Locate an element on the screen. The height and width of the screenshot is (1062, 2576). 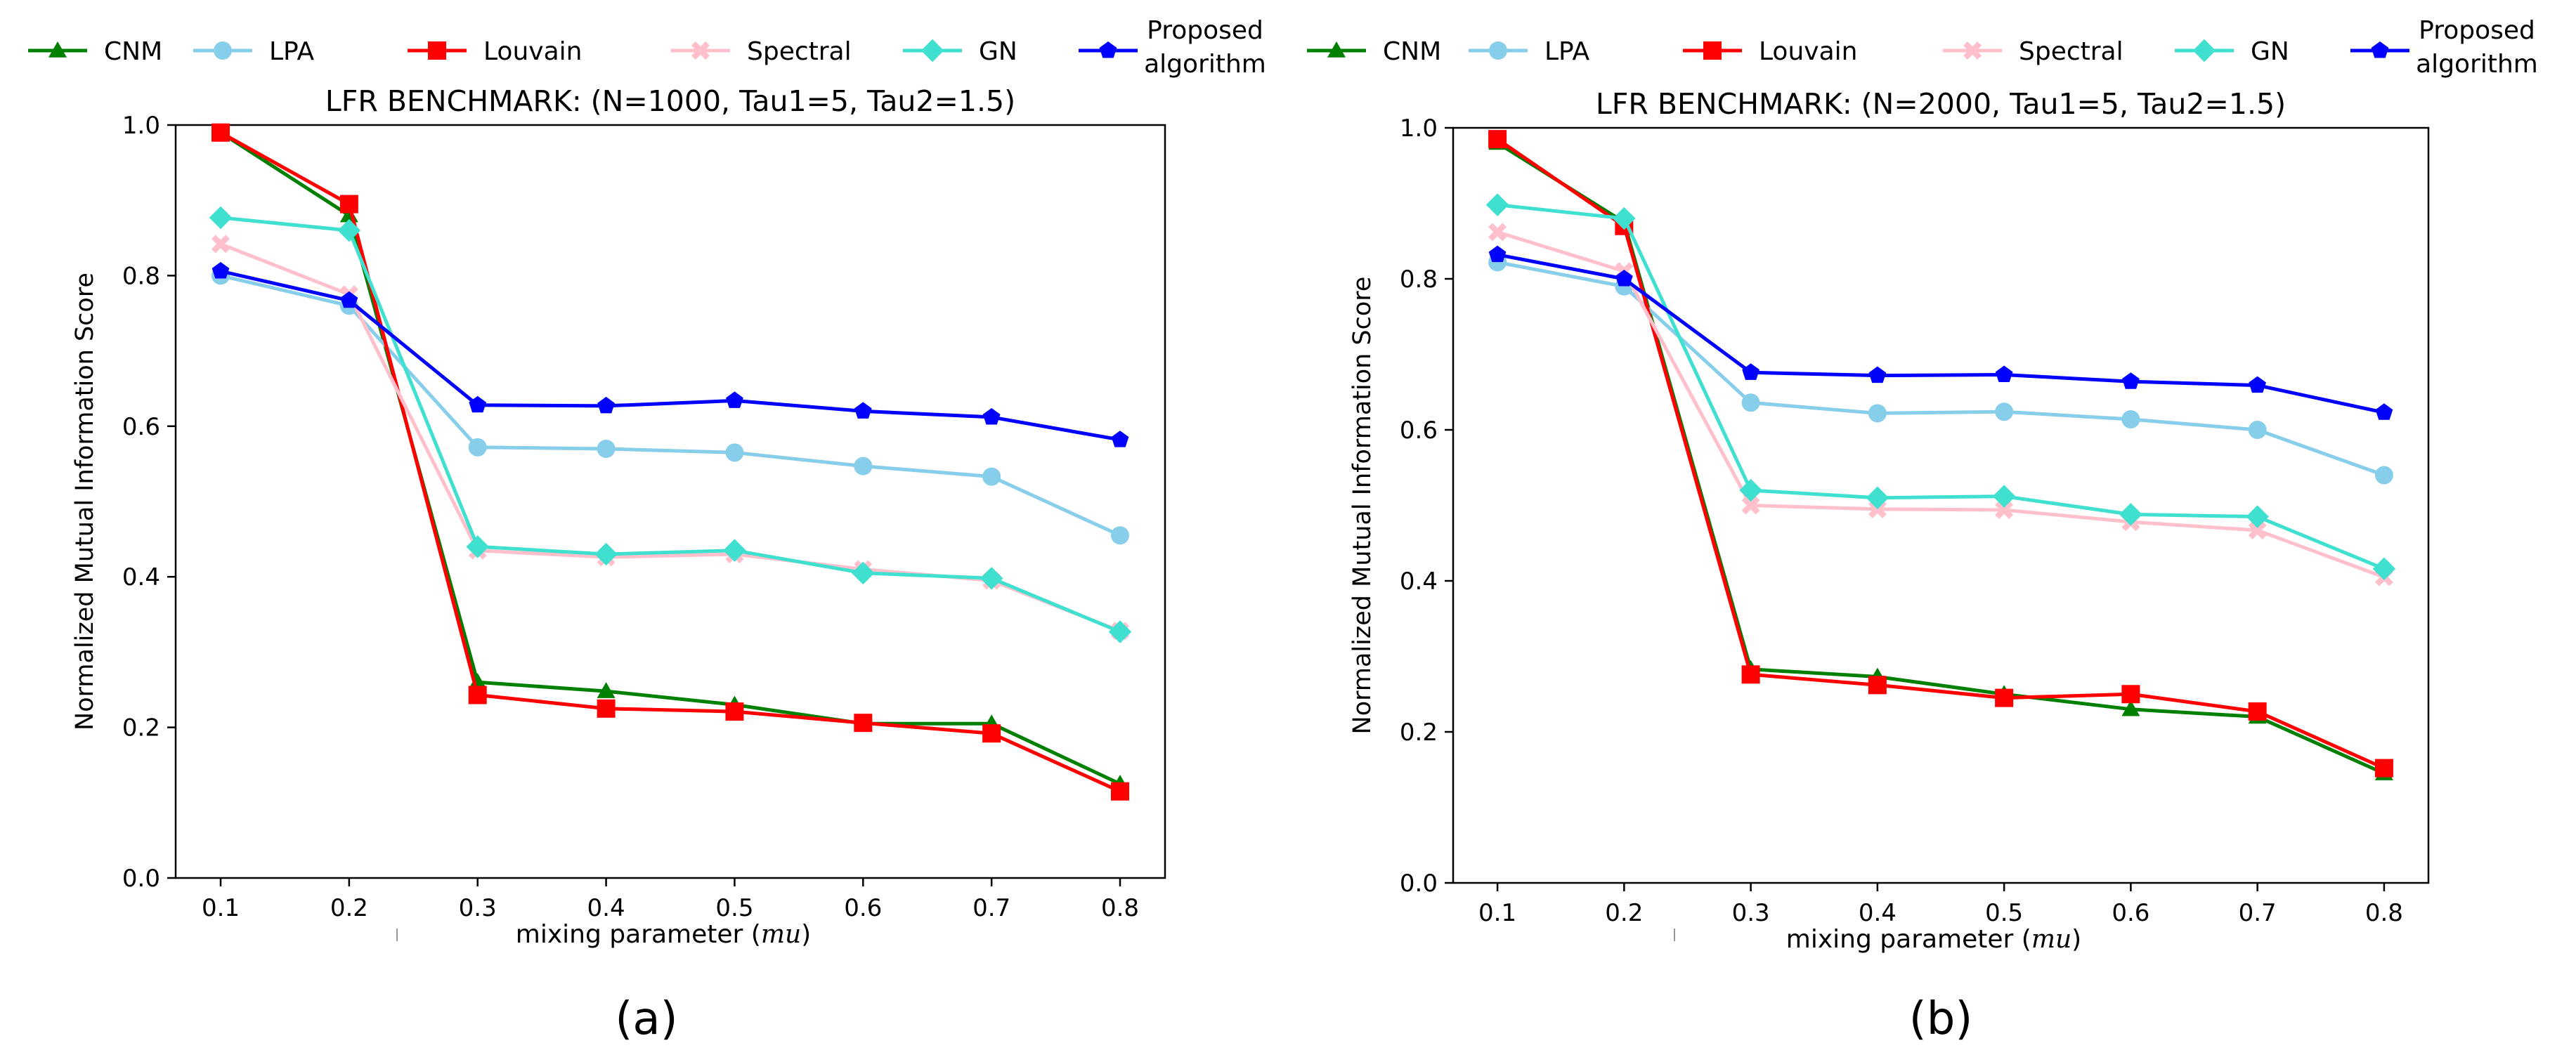
panel-label: (b) is located at coordinates (1941, 1019).